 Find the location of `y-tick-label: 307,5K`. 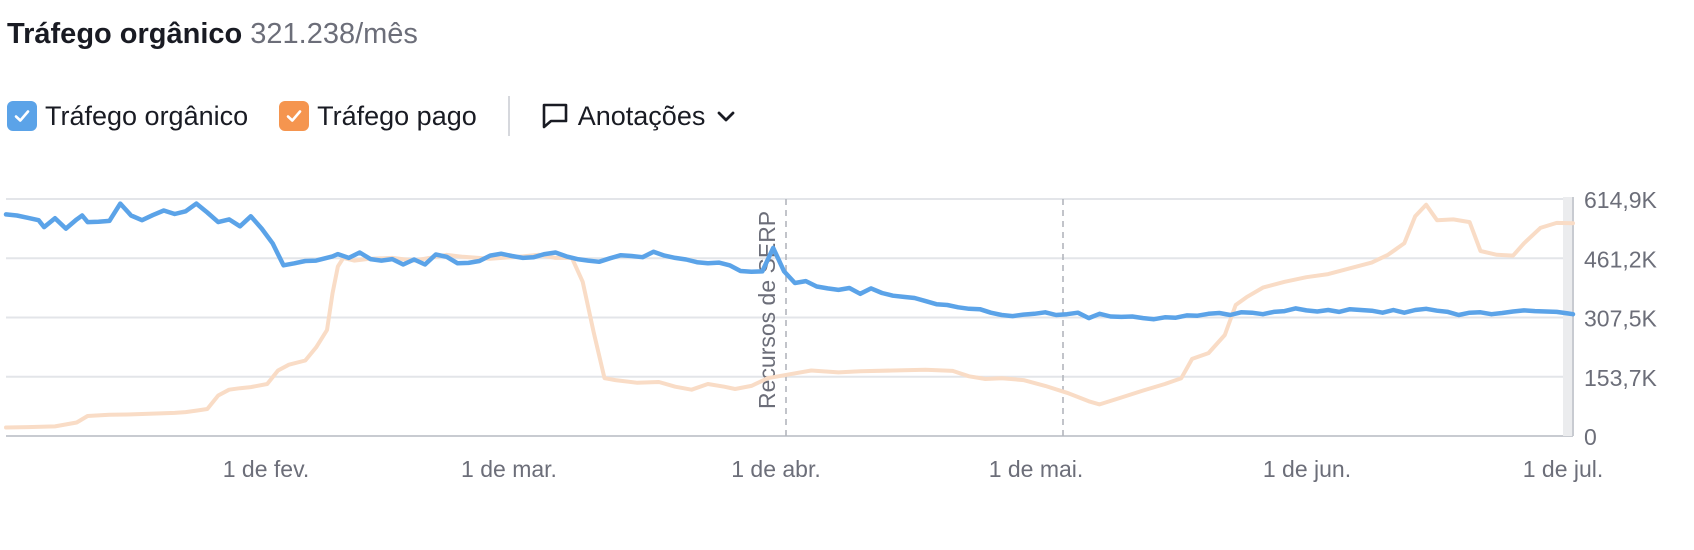

y-tick-label: 307,5K is located at coordinates (1621, 319).